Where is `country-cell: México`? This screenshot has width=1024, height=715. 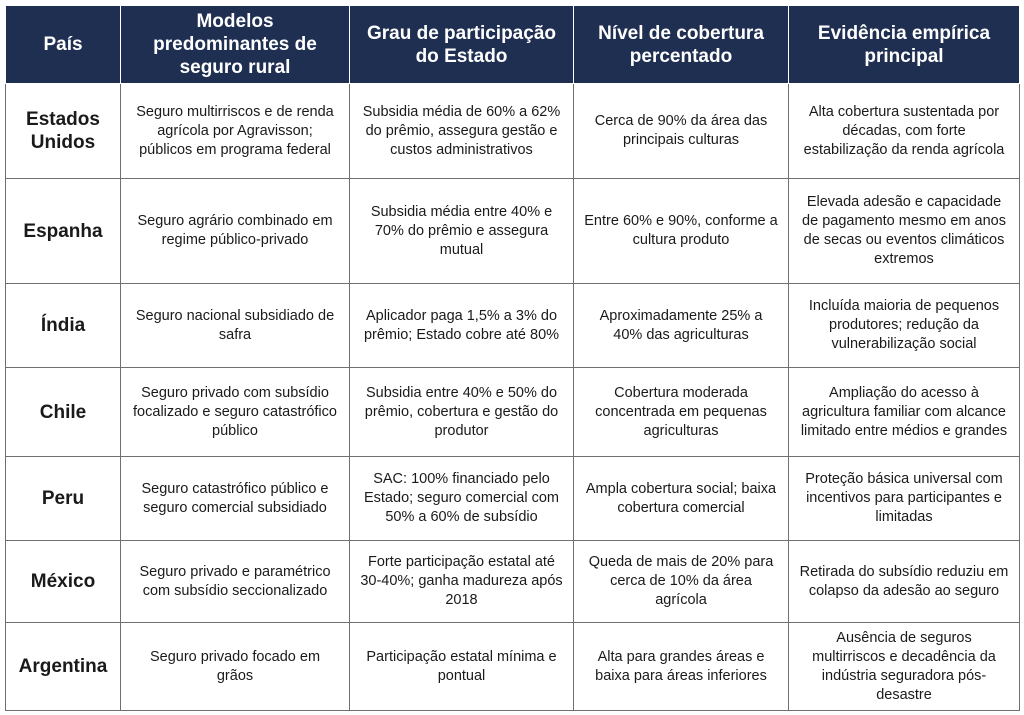 country-cell: México is located at coordinates (63, 581).